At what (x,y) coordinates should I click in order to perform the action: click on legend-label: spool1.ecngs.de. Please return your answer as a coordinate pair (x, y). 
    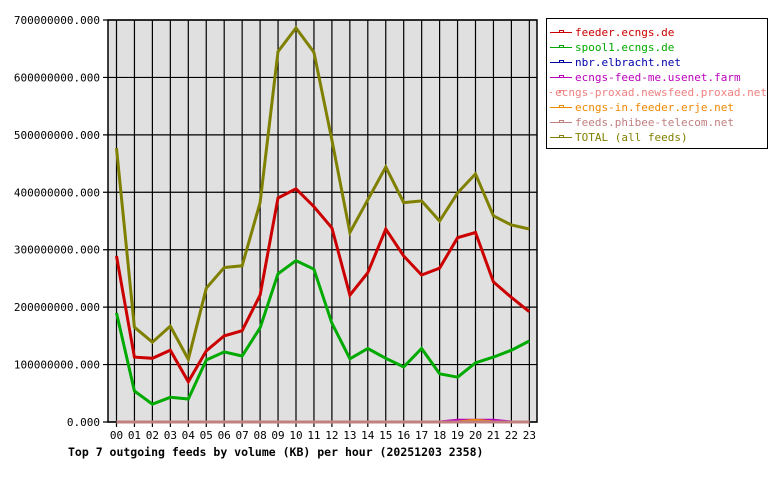
    Looking at the image, I should click on (625, 47).